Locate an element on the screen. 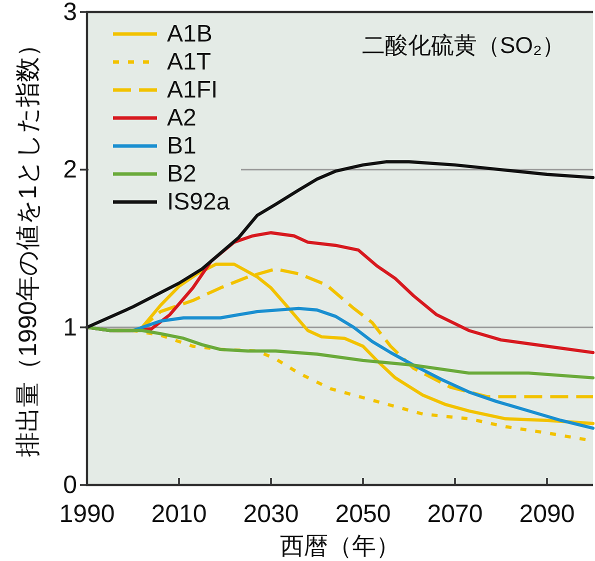 This screenshot has width=595, height=561. x-tick-label: 1990 is located at coordinates (87, 514).